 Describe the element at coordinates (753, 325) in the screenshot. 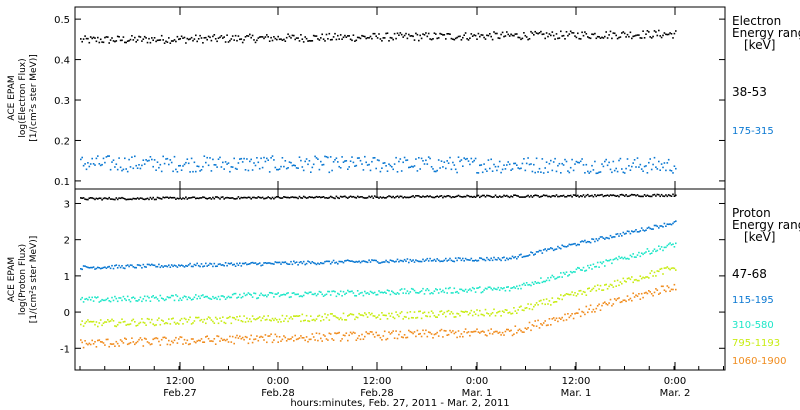

I see `legend-entry-310-580: 310-580` at that location.